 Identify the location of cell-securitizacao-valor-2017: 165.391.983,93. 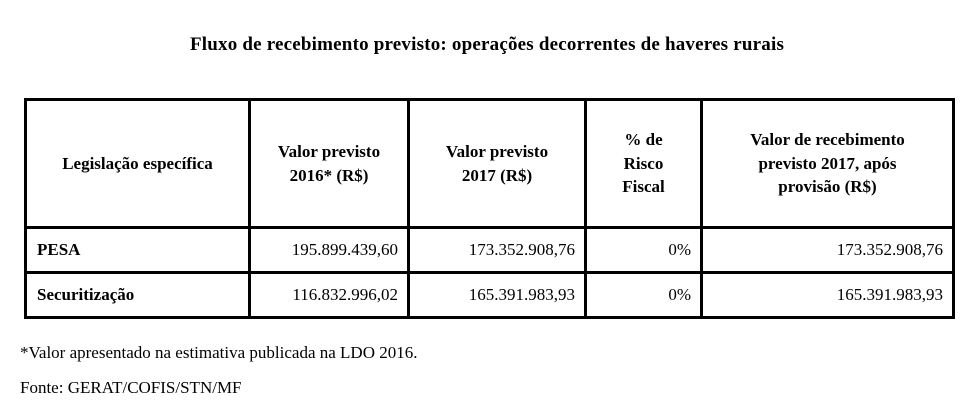
(497, 295).